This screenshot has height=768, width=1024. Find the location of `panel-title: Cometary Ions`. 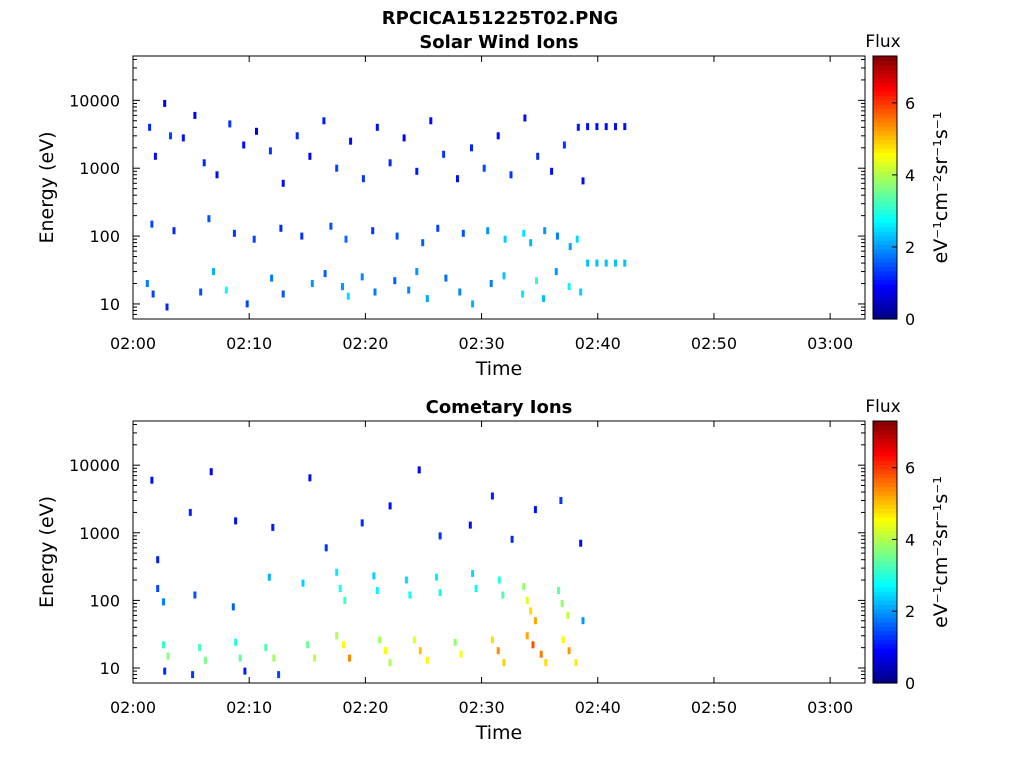

panel-title: Cometary Ions is located at coordinates (499, 407).